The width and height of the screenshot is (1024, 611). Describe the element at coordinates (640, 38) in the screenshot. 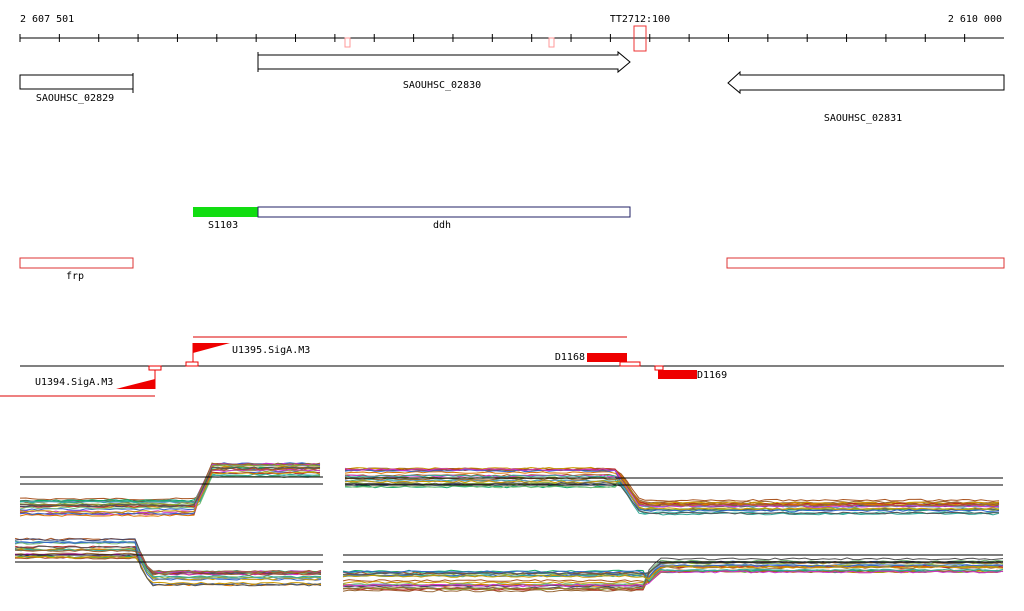

I see `marker-box` at that location.